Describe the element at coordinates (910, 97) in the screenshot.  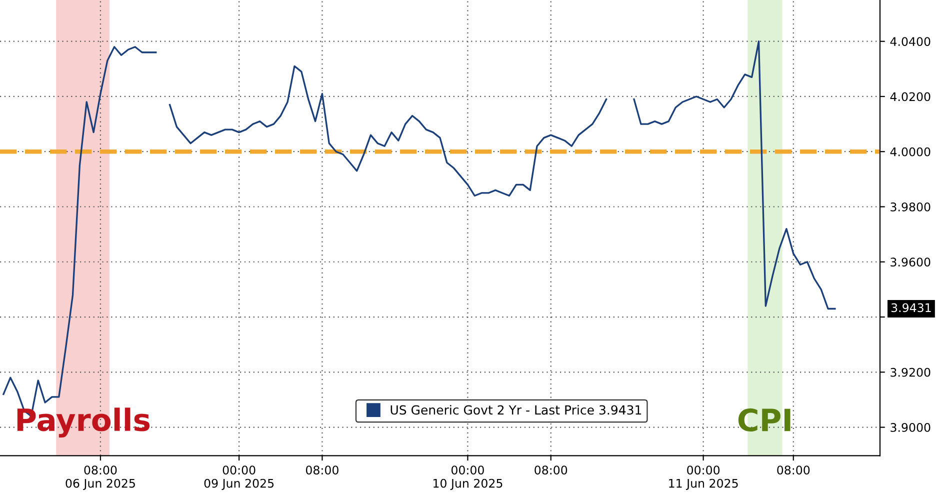
I see `y-tick-label: 4.0200` at that location.